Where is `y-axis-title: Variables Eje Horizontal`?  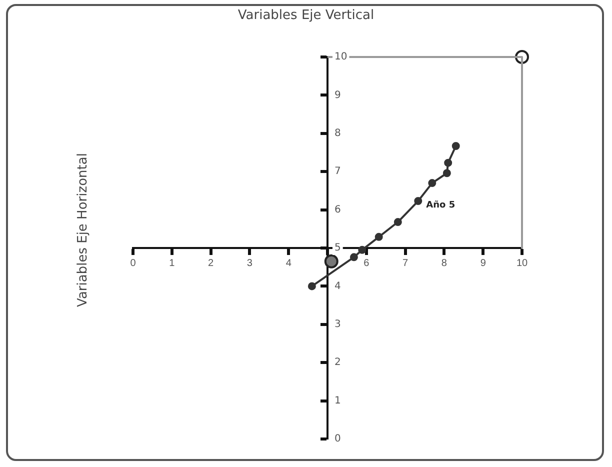 y-axis-title: Variables Eje Horizontal is located at coordinates (83, 230).